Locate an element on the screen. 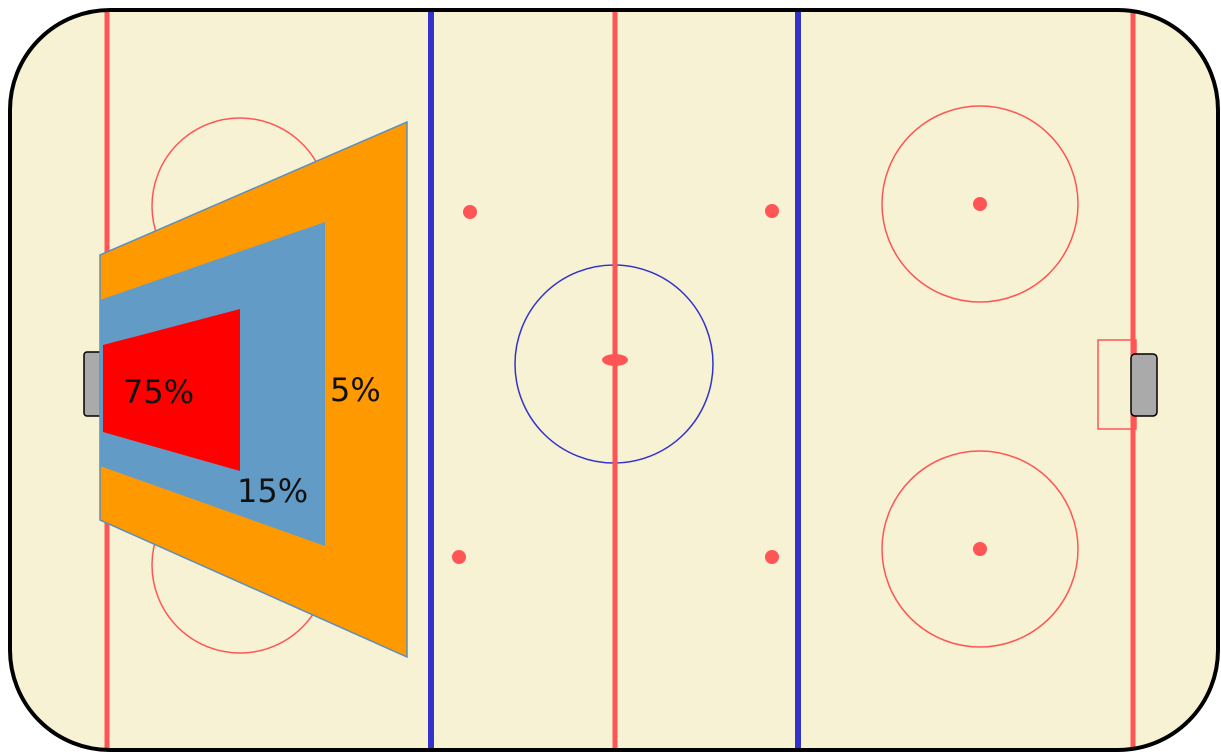  zone-inner is located at coordinates (171, 390).